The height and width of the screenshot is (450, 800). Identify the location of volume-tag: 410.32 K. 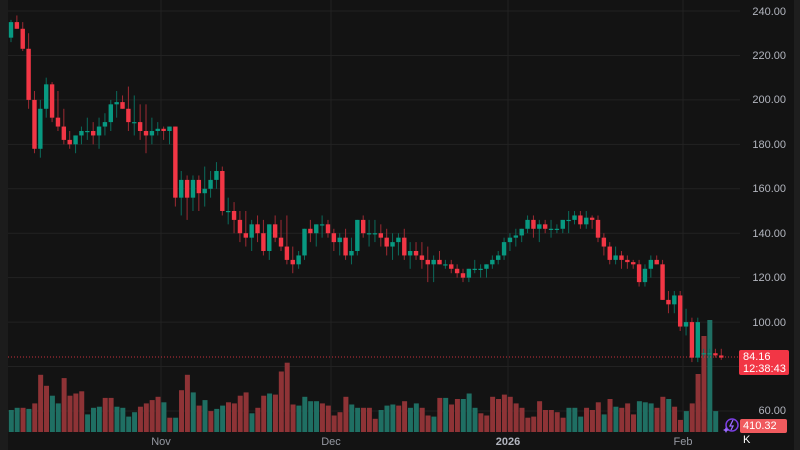
(763, 432).